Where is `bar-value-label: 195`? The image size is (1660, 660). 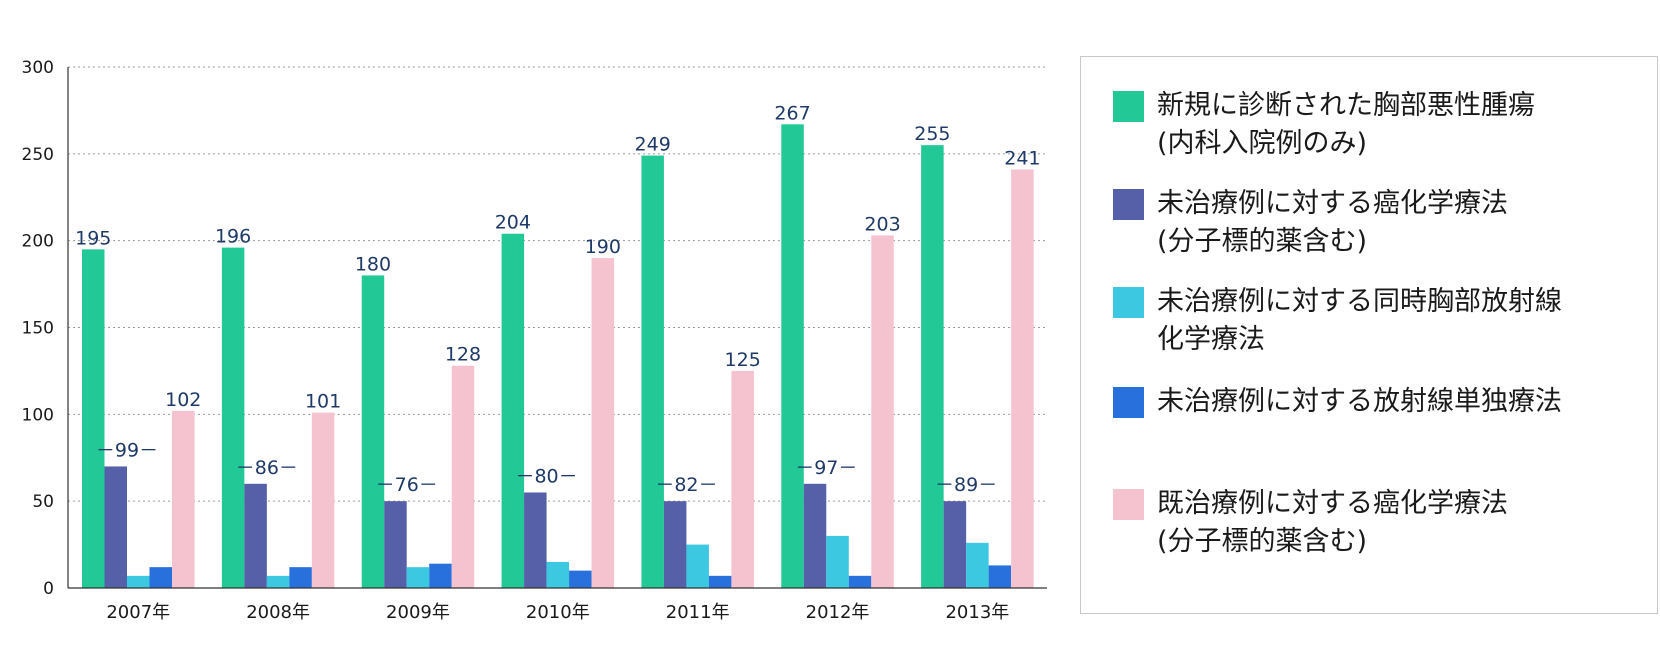
bar-value-label: 195 is located at coordinates (93, 238).